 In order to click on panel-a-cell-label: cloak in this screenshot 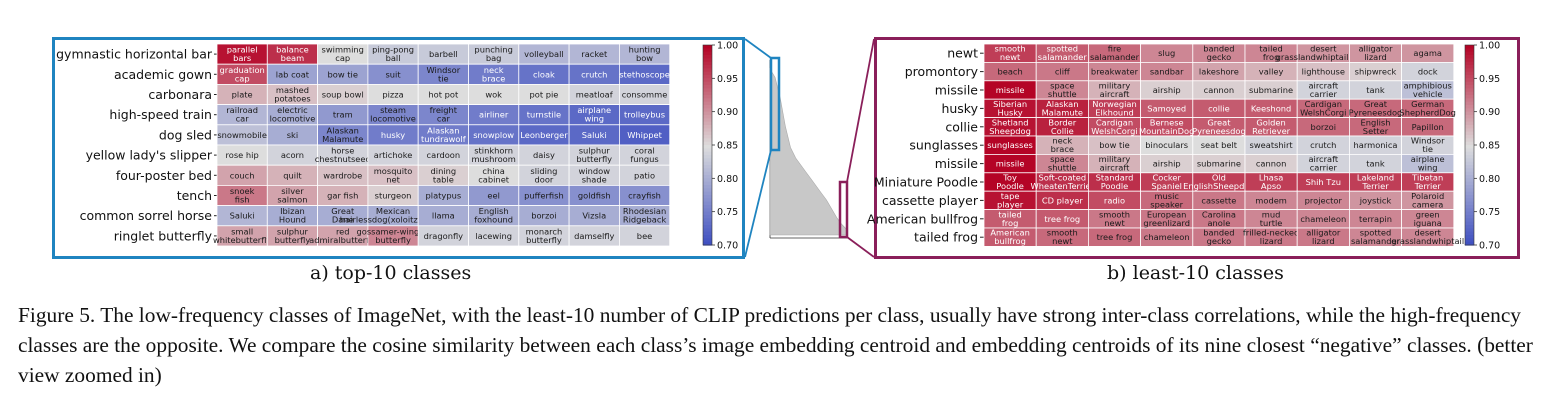, I will do `click(544, 74)`.